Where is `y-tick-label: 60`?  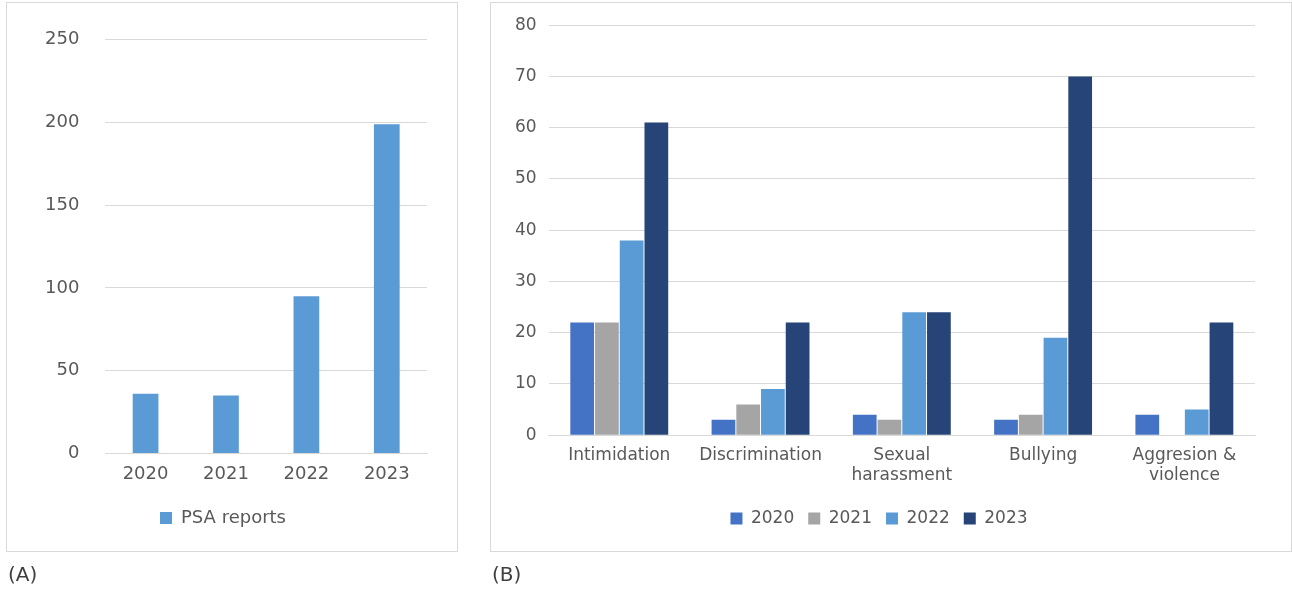 y-tick-label: 60 is located at coordinates (525, 126).